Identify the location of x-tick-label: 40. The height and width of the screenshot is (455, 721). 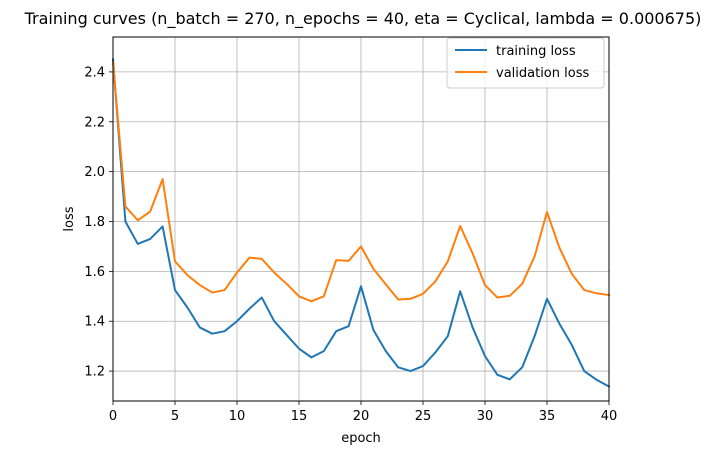
(609, 416).